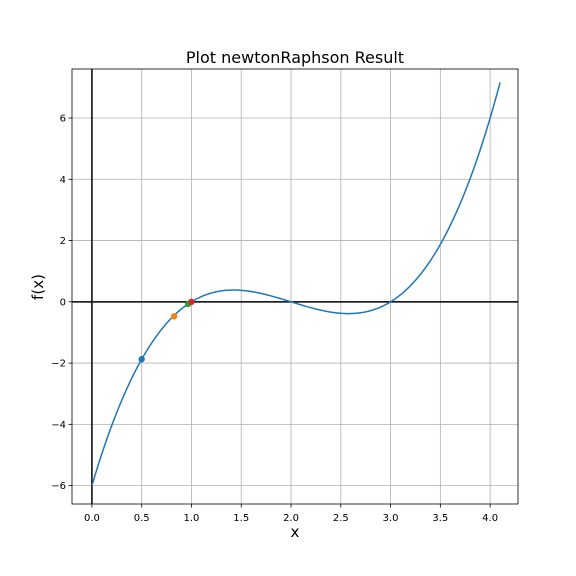 Image resolution: width=576 pixels, height=576 pixels. Describe the element at coordinates (92, 518) in the screenshot. I see `x-tick-label: 0.0` at that location.